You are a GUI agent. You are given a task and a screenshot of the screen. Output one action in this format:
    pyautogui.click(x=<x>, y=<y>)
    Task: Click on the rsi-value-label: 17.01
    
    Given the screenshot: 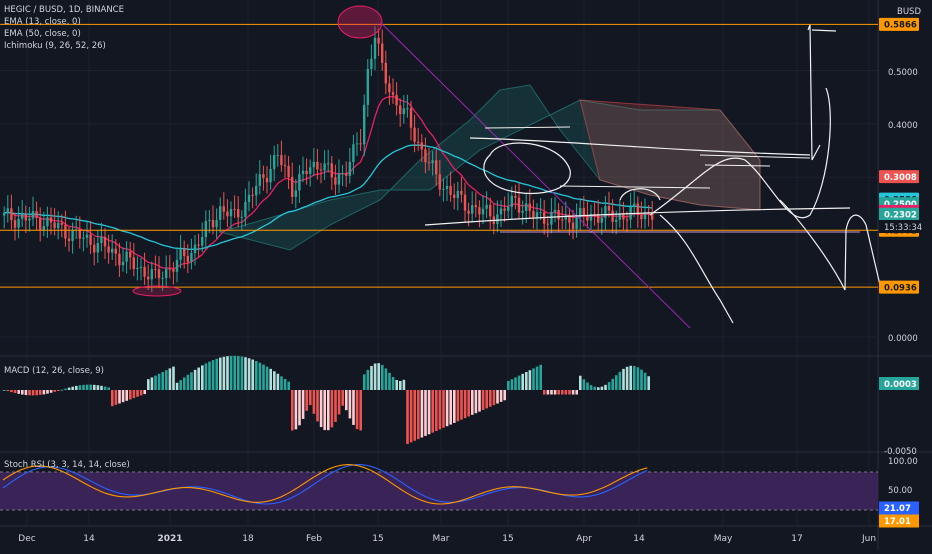 What is the action you would take?
    pyautogui.click(x=897, y=522)
    